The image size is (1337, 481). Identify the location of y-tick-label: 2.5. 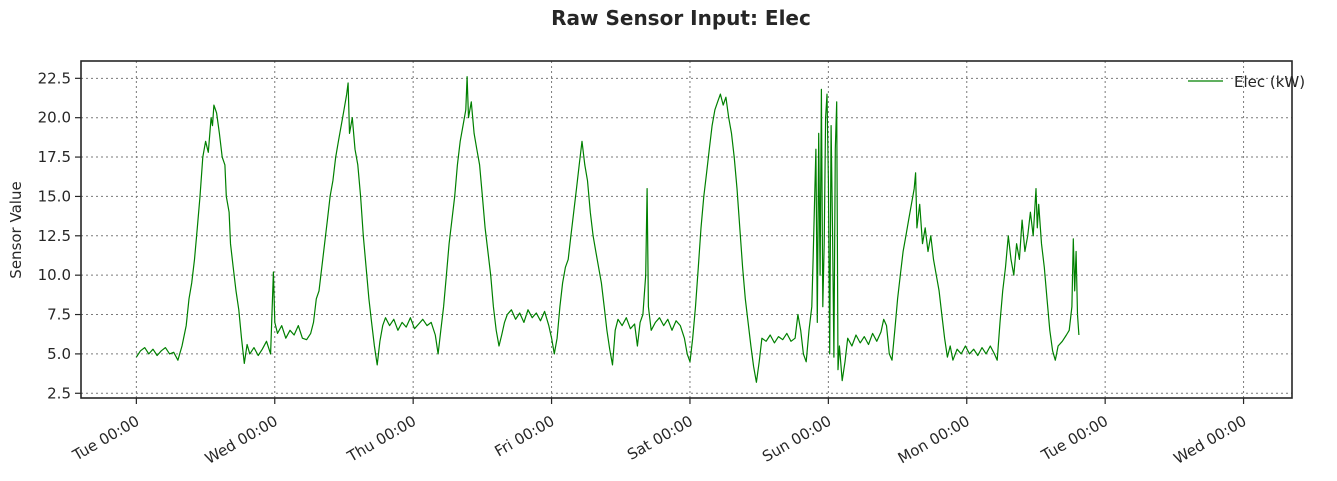
(59, 393).